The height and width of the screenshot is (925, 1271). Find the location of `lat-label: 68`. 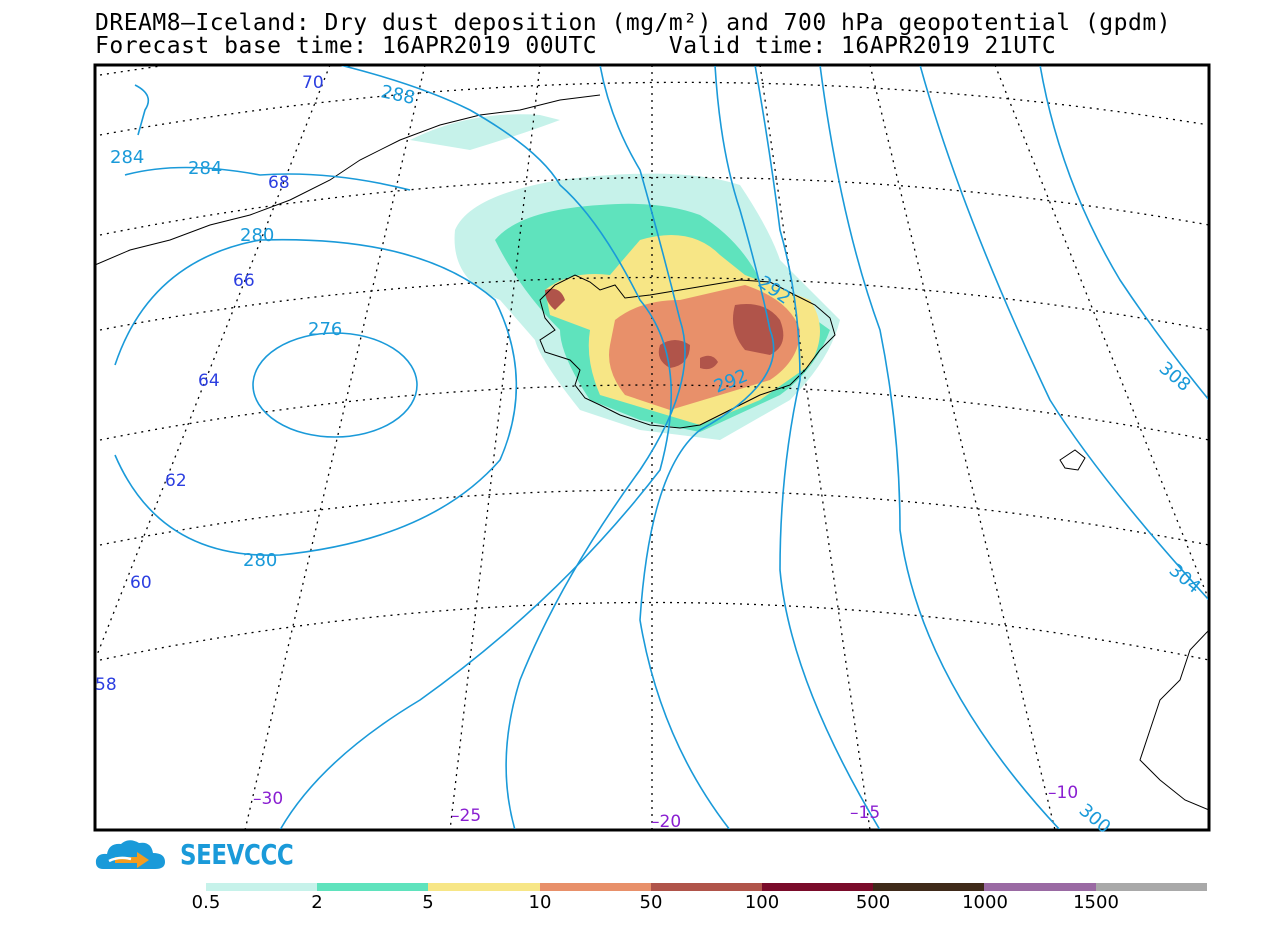

lat-label: 68 is located at coordinates (279, 183).